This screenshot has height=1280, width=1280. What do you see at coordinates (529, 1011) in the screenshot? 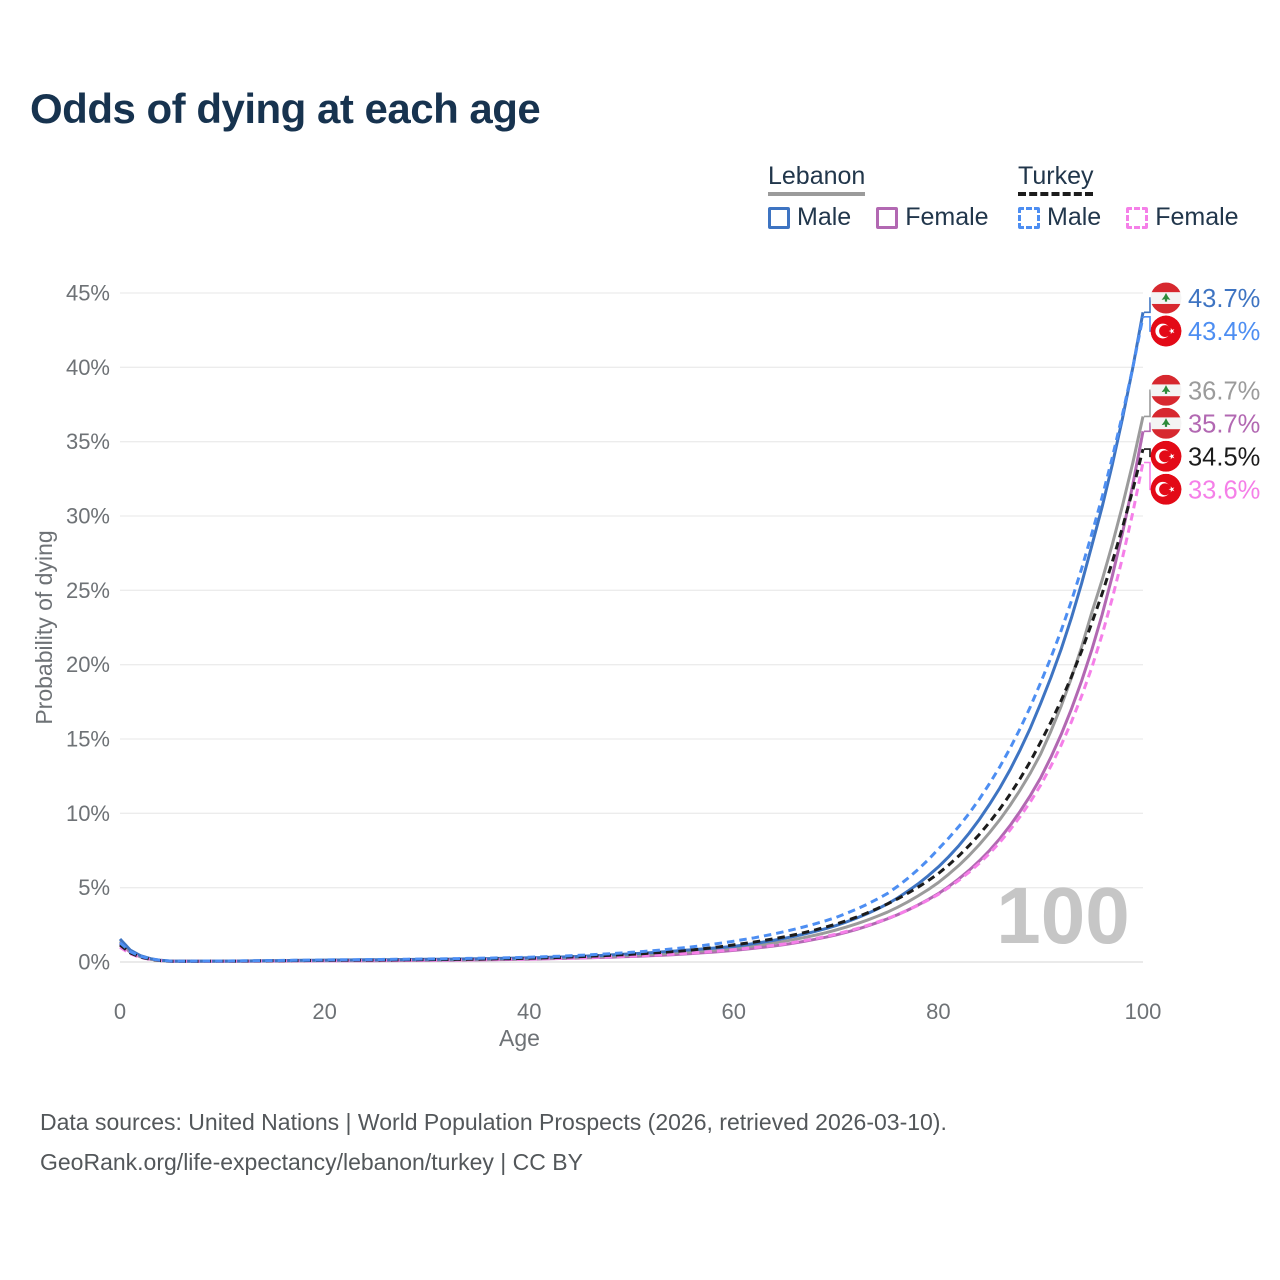
I see `x-tick-label: 40` at bounding box center [529, 1011].